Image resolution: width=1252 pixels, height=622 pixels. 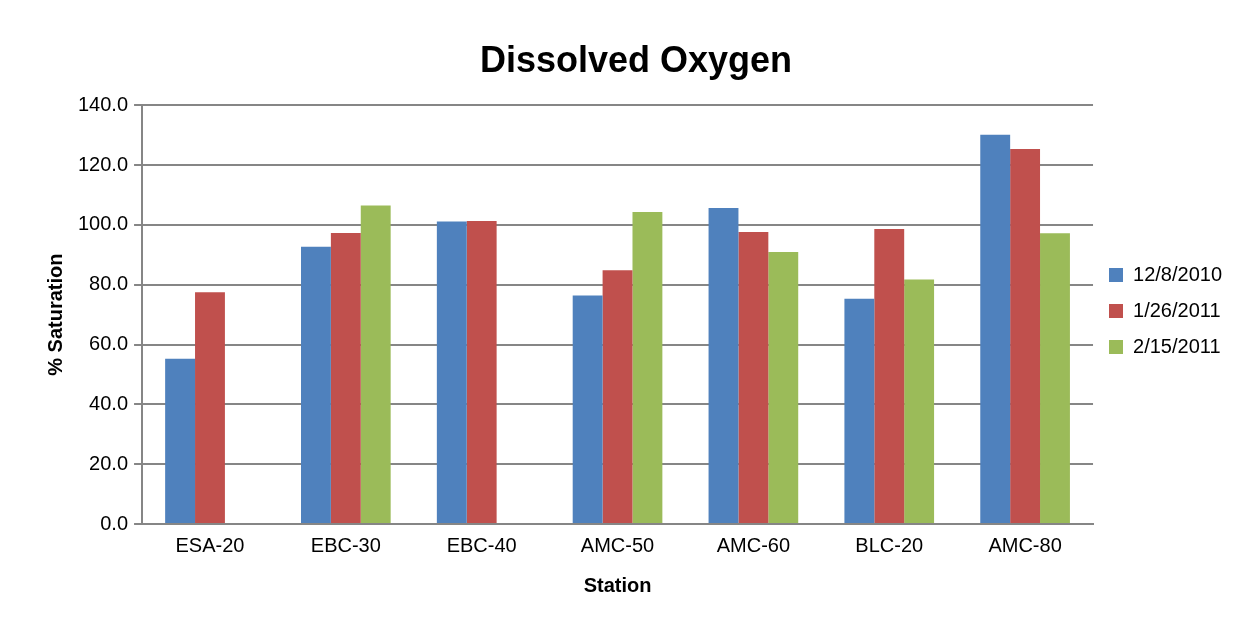 I want to click on x-tick-label: ESA-20, so click(x=210, y=544).